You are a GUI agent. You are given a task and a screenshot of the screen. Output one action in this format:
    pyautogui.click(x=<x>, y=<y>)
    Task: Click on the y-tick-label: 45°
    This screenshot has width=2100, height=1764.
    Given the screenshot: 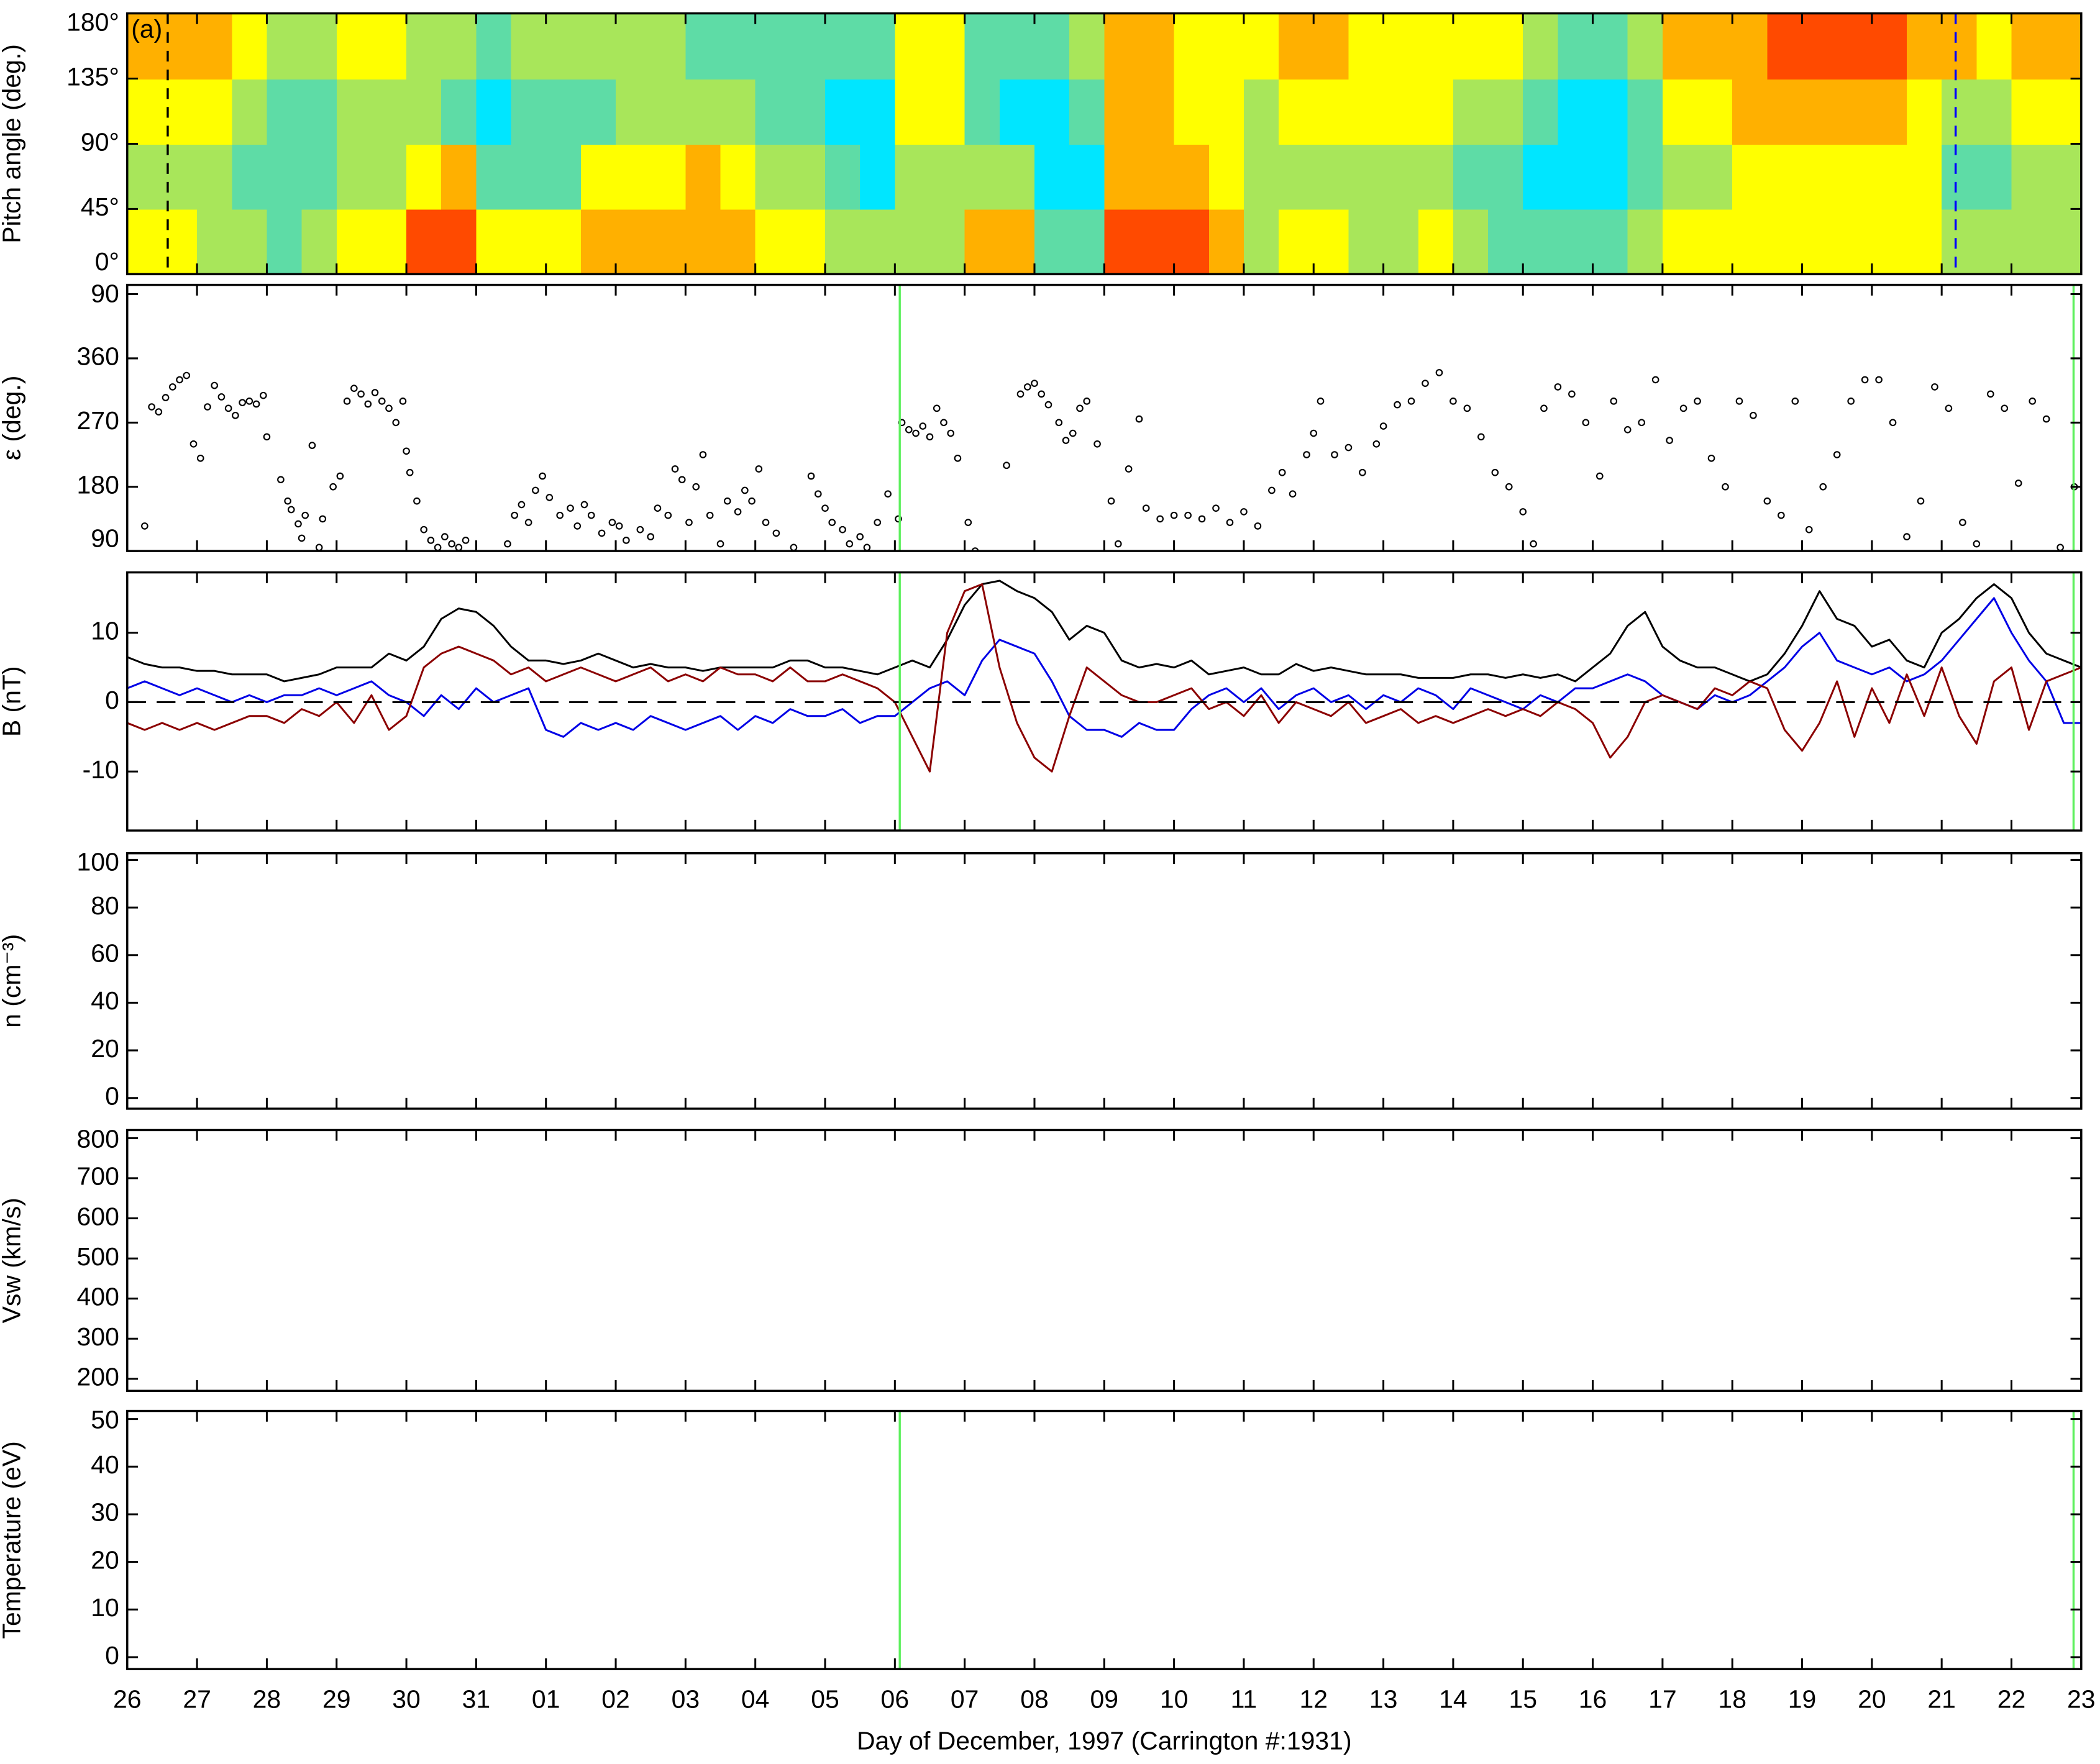 What is the action you would take?
    pyautogui.click(x=100, y=207)
    